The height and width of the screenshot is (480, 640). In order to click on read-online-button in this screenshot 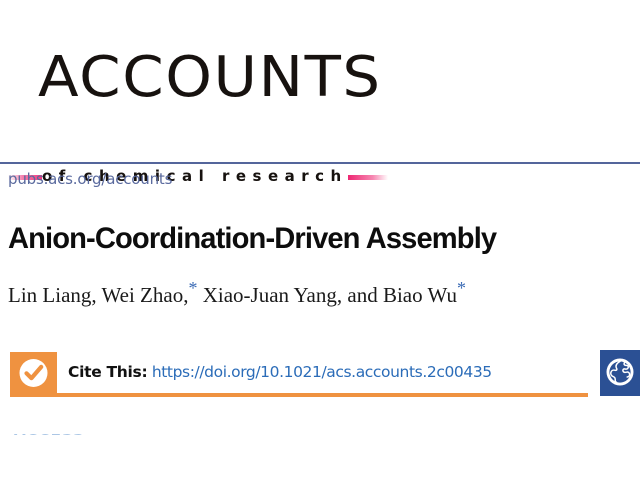, I will do `click(620, 373)`.